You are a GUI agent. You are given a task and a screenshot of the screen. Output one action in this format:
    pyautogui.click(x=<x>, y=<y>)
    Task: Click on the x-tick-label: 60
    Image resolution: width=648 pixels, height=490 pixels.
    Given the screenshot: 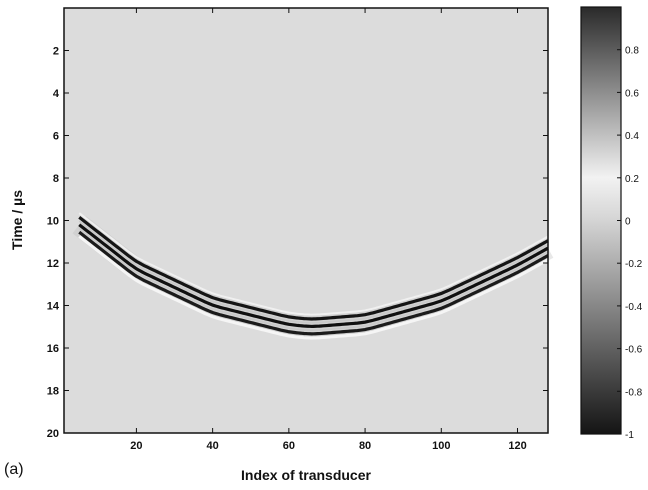 What is the action you would take?
    pyautogui.click(x=289, y=446)
    